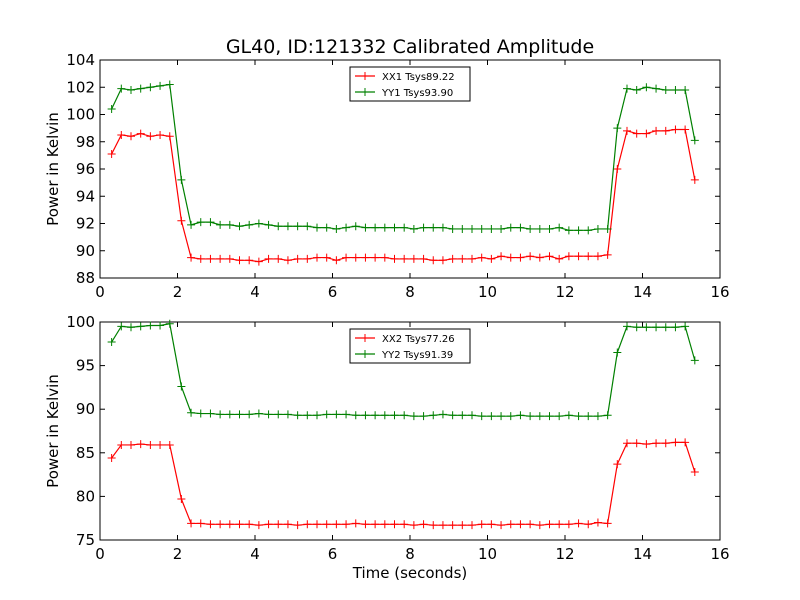 The height and width of the screenshot is (600, 800). Describe the element at coordinates (410, 47) in the screenshot. I see `chart-title: GL40, ID:121332 Calibrated Amplitude` at that location.